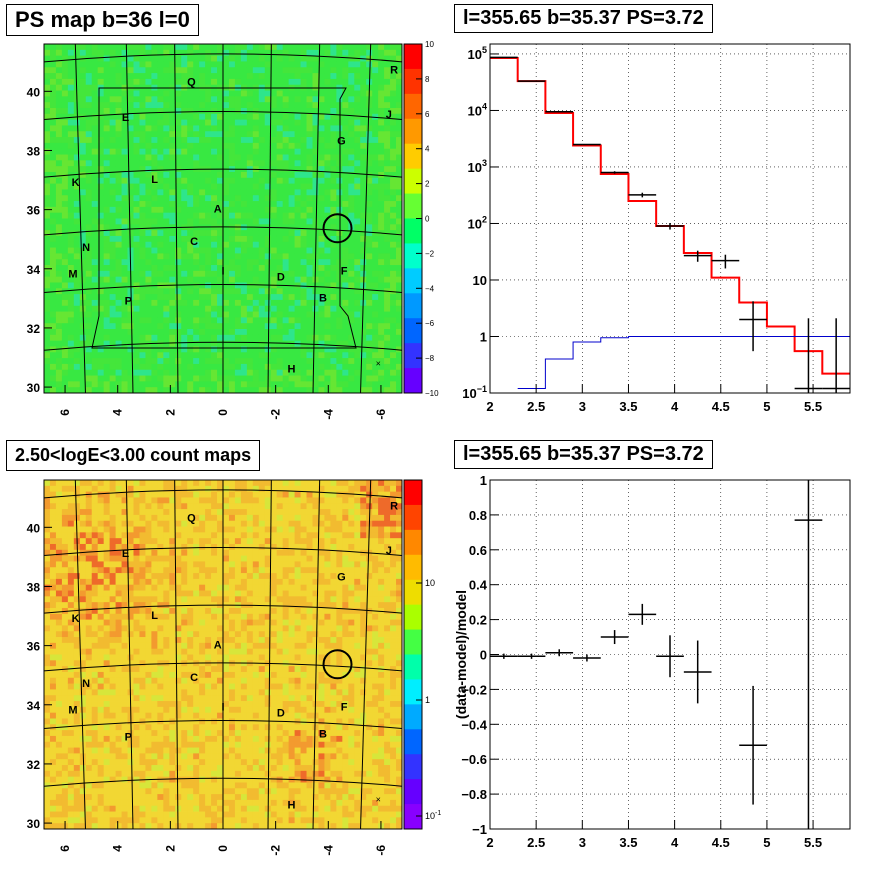 The width and height of the screenshot is (896, 872). Describe the element at coordinates (80, 218) in the screenshot. I see `longitude-line` at that location.